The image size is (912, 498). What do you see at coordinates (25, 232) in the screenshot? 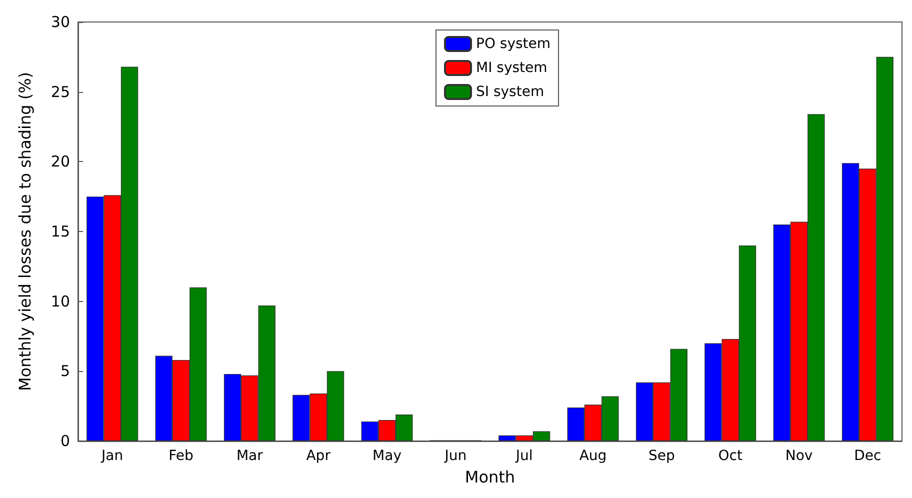
I see `y-axis-title: Monthly yield losses due to shading (%)` at bounding box center [25, 232].